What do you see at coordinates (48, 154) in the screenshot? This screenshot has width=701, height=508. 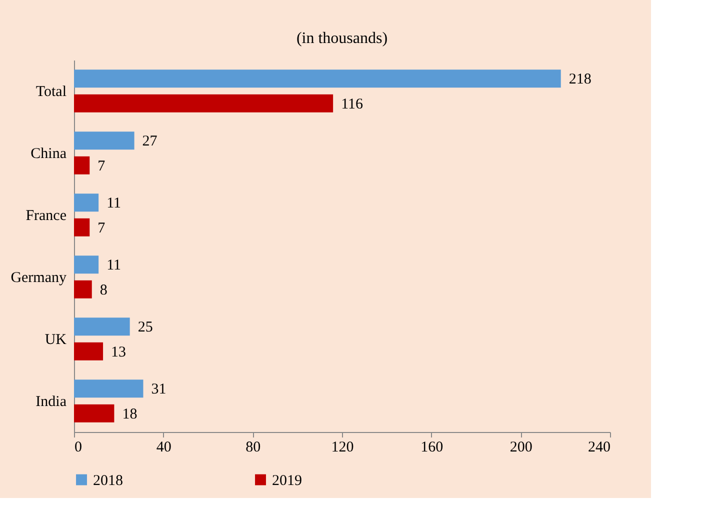 I see `y-tick-label: China` at bounding box center [48, 154].